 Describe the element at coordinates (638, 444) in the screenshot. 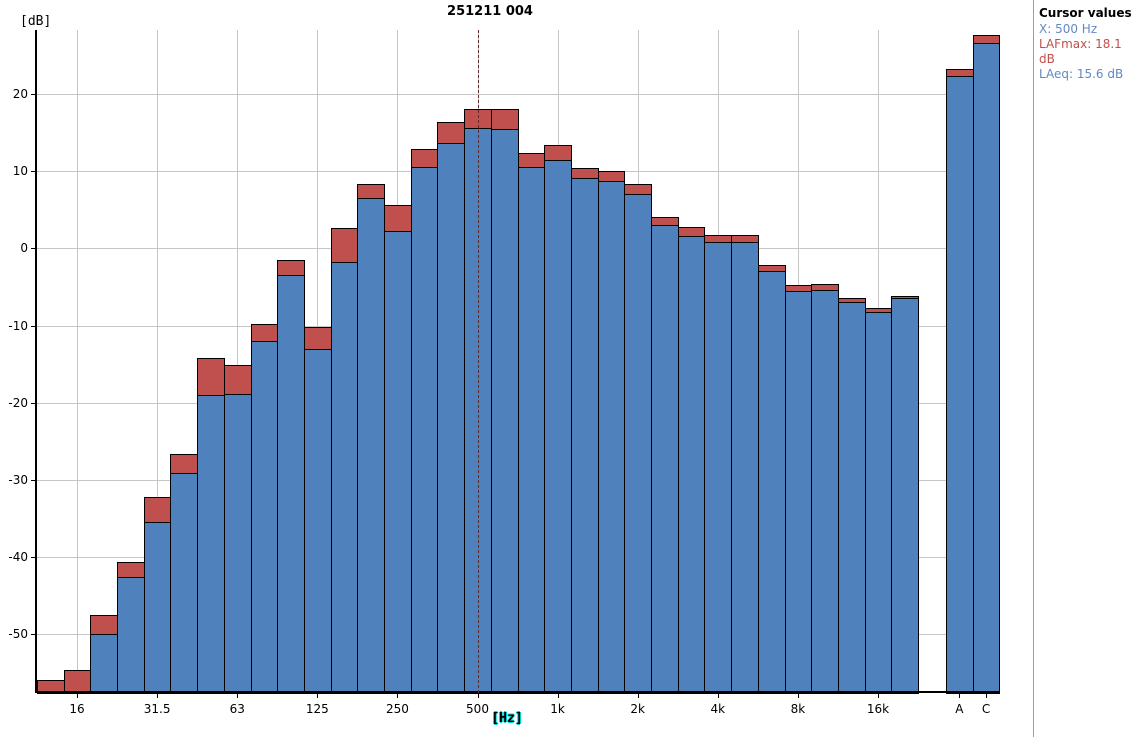

I see `bar-laeq-2k` at that location.